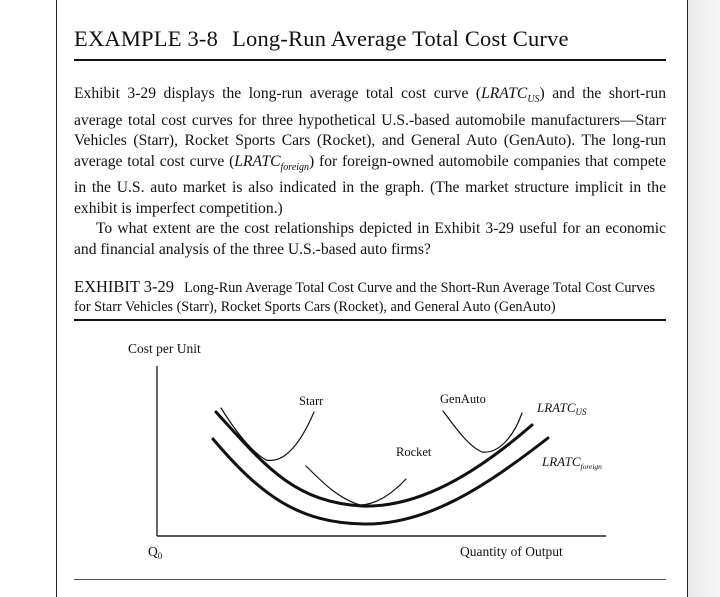  What do you see at coordinates (571, 462) in the screenshot?
I see `lratc-foreign-label: LRATCforeign` at bounding box center [571, 462].